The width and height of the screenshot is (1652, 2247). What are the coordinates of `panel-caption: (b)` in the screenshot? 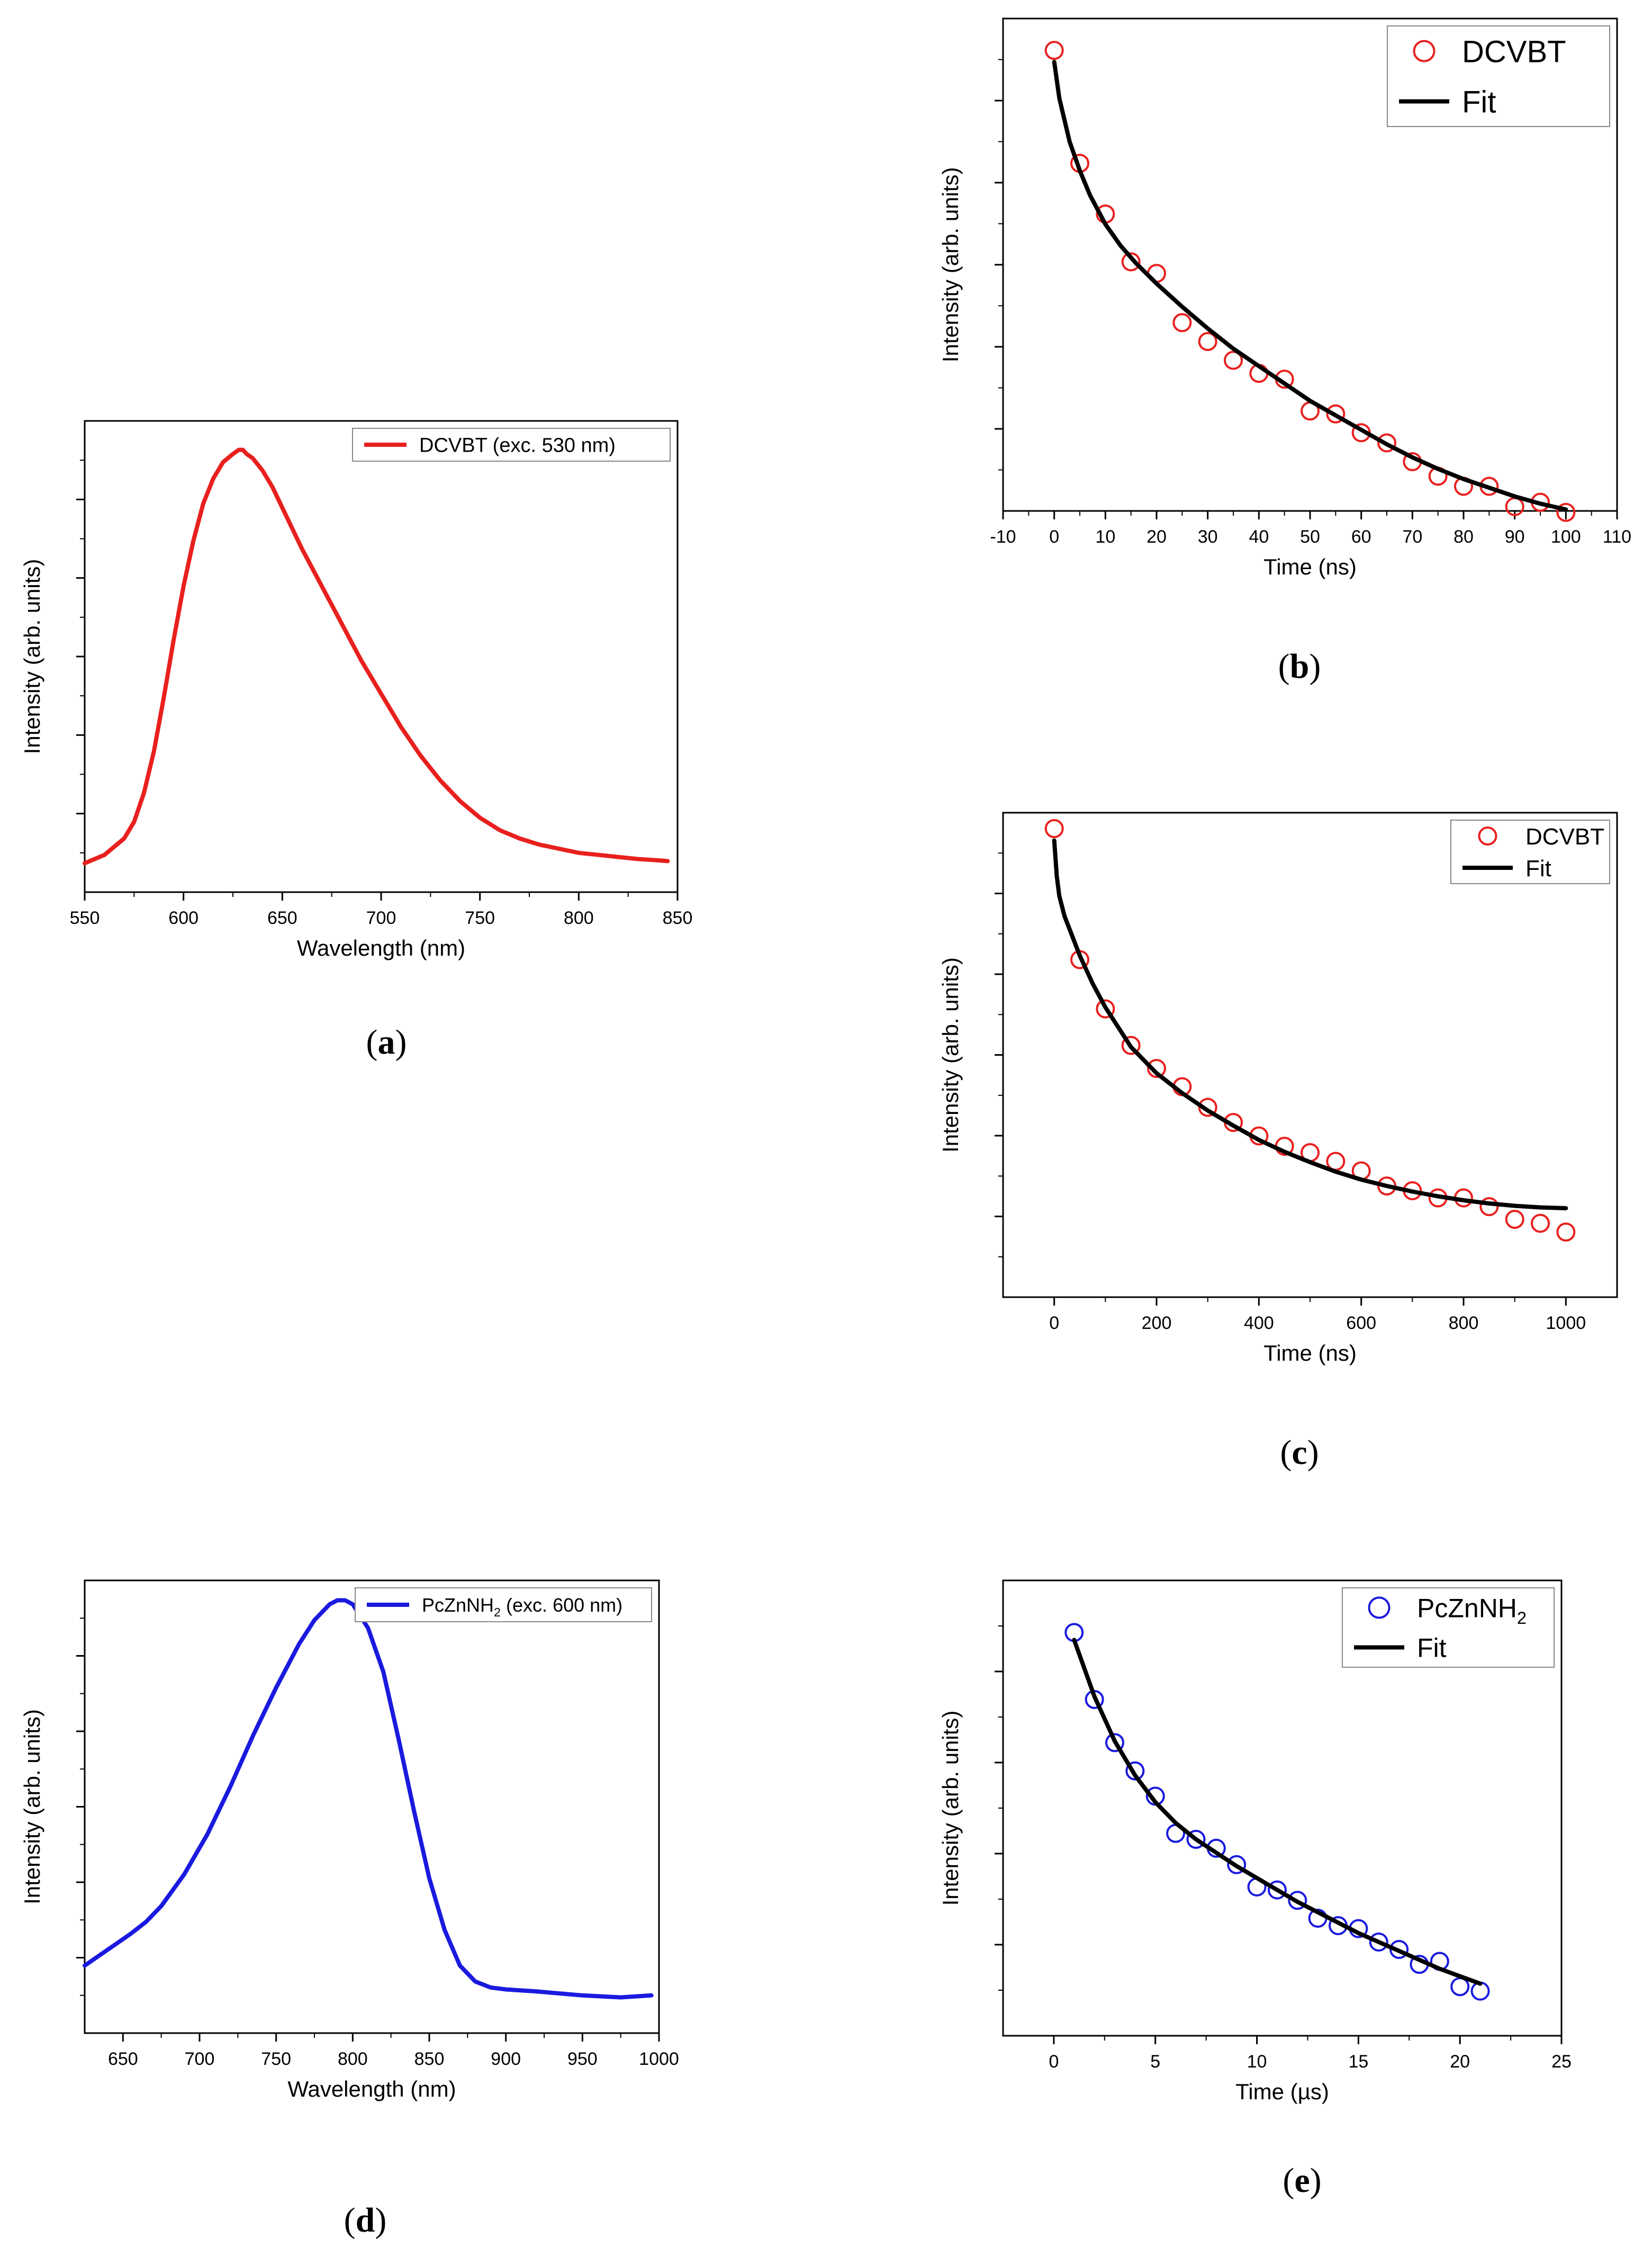 It's located at (1300, 667).